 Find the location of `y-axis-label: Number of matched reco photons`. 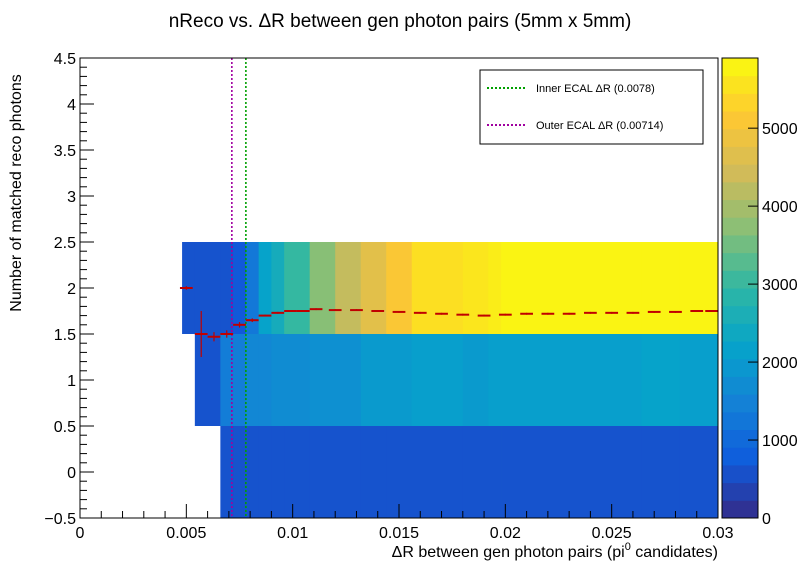

y-axis-label: Number of matched reco photons is located at coordinates (16, 192).